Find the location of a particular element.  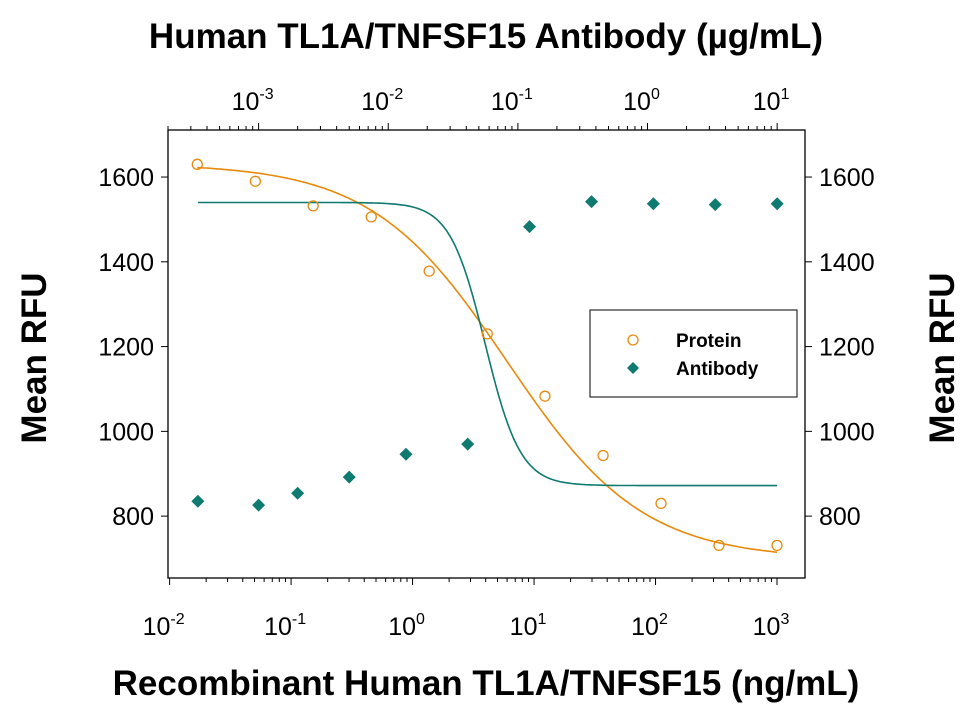

legend-label-protein: Protein is located at coordinates (708, 341).